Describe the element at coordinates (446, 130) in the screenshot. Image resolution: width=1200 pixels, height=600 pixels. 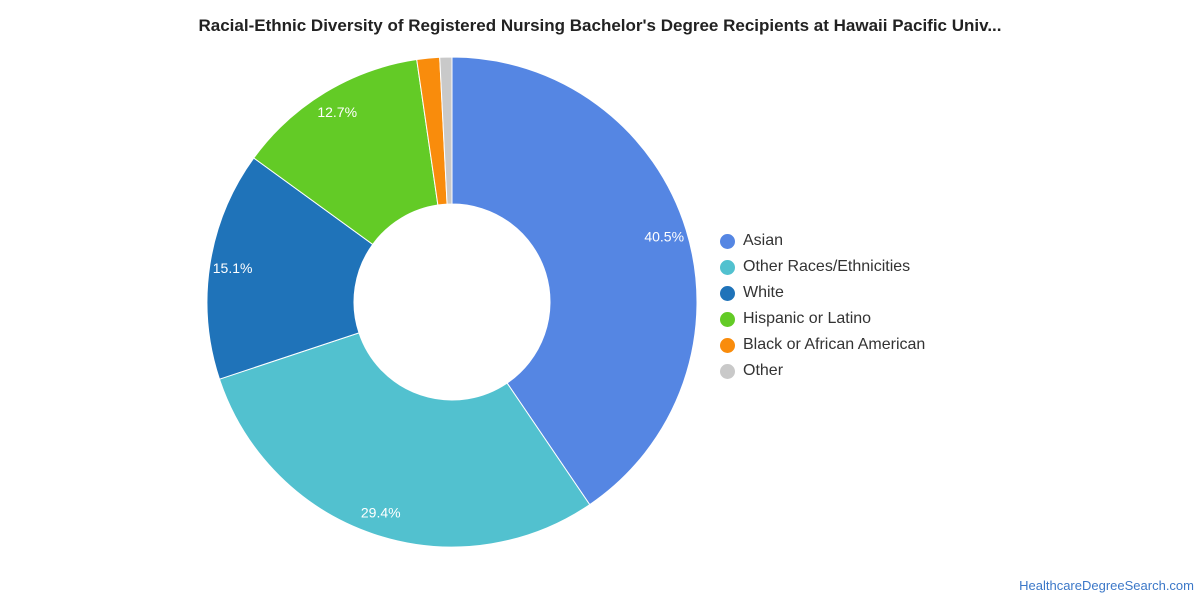
I see `slice-other` at that location.